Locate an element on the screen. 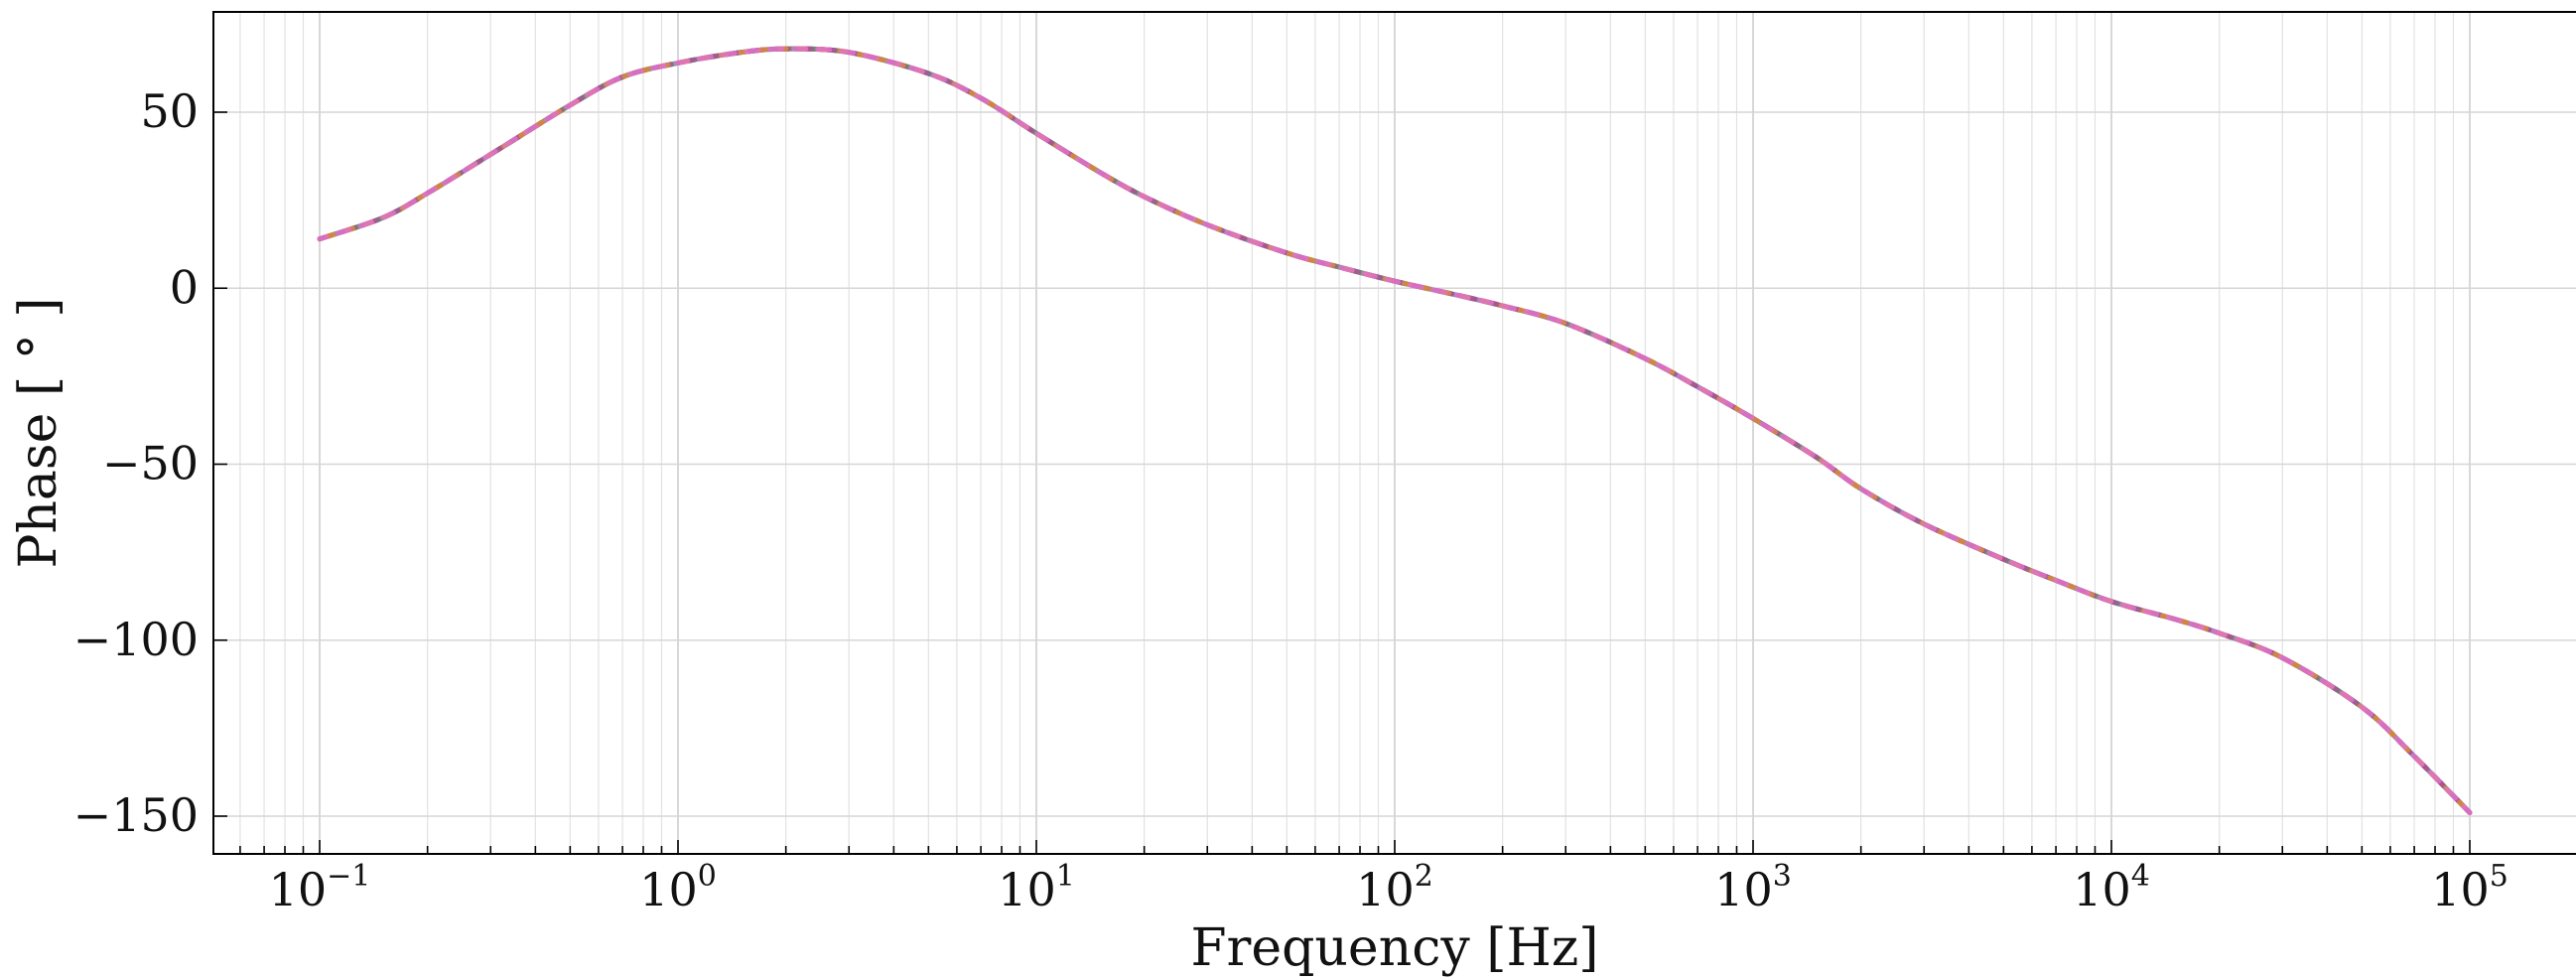  x-tick-label: 10⁰ is located at coordinates (678, 887).